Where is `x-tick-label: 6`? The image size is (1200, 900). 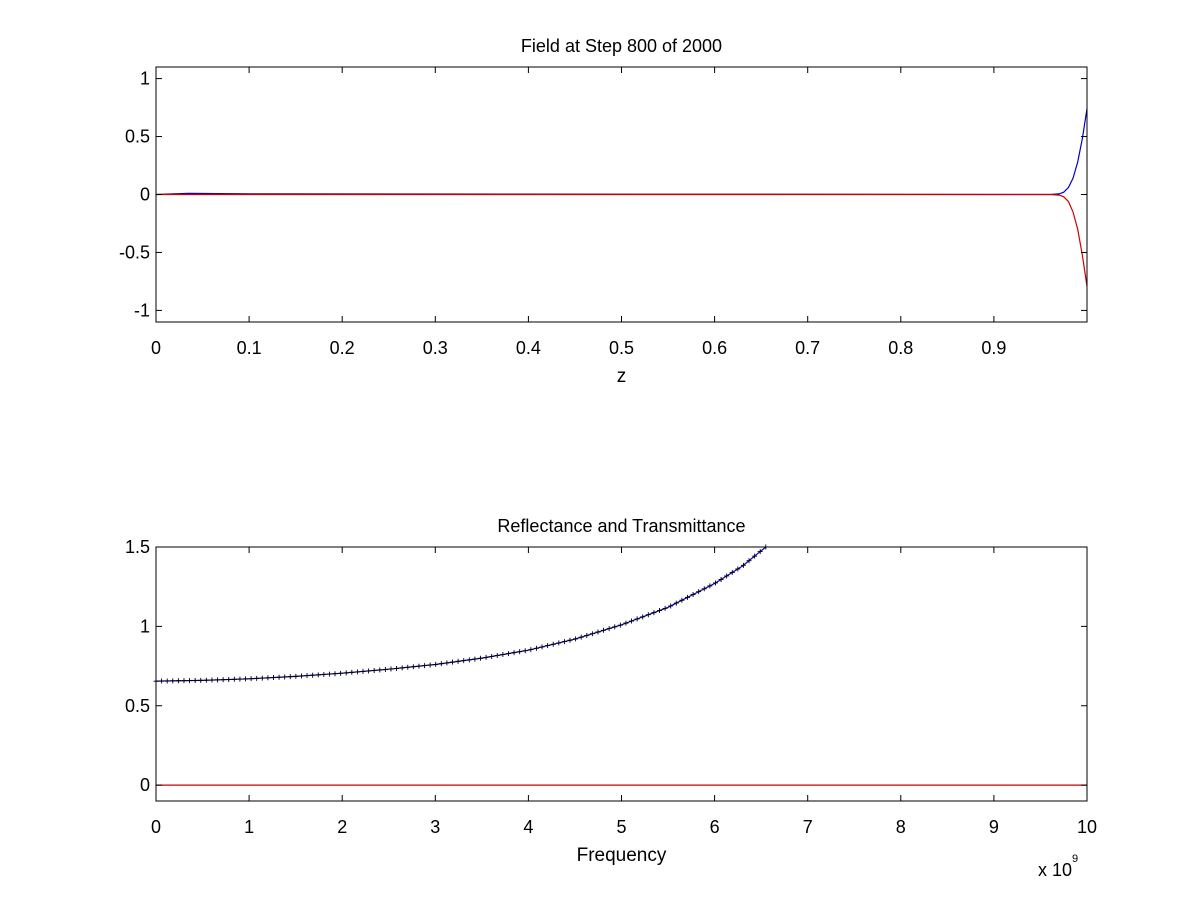
x-tick-label: 6 is located at coordinates (715, 827).